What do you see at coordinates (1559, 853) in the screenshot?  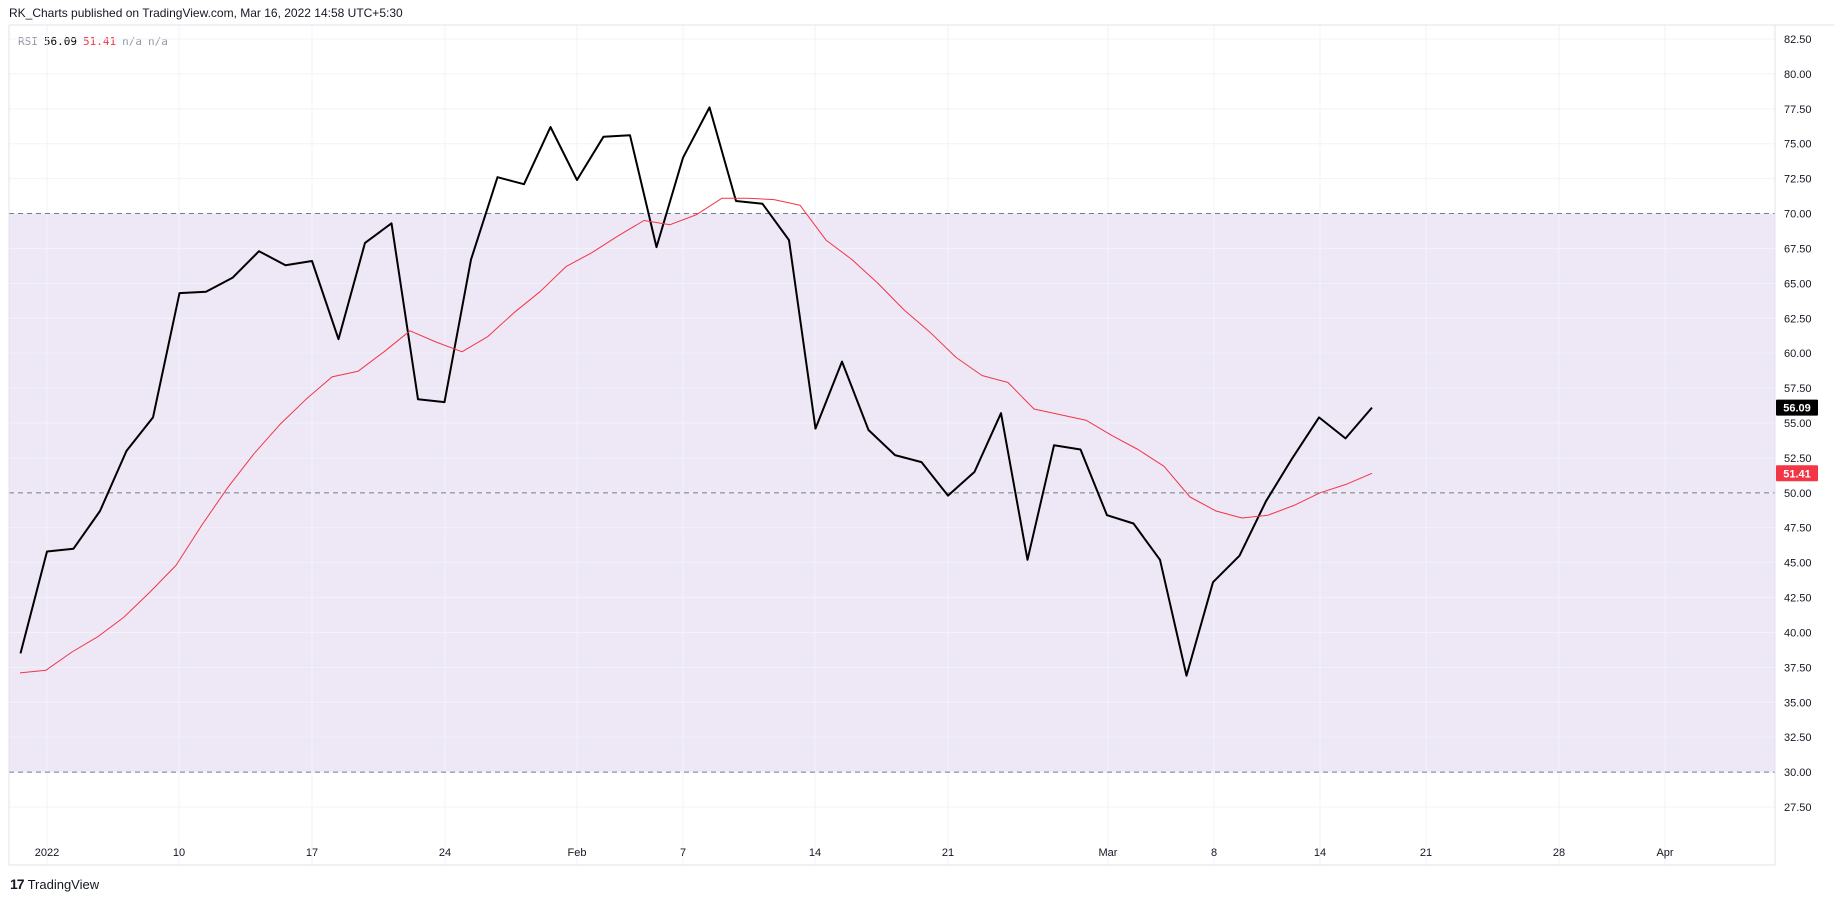 I see `x-tick-label: 28` at bounding box center [1559, 853].